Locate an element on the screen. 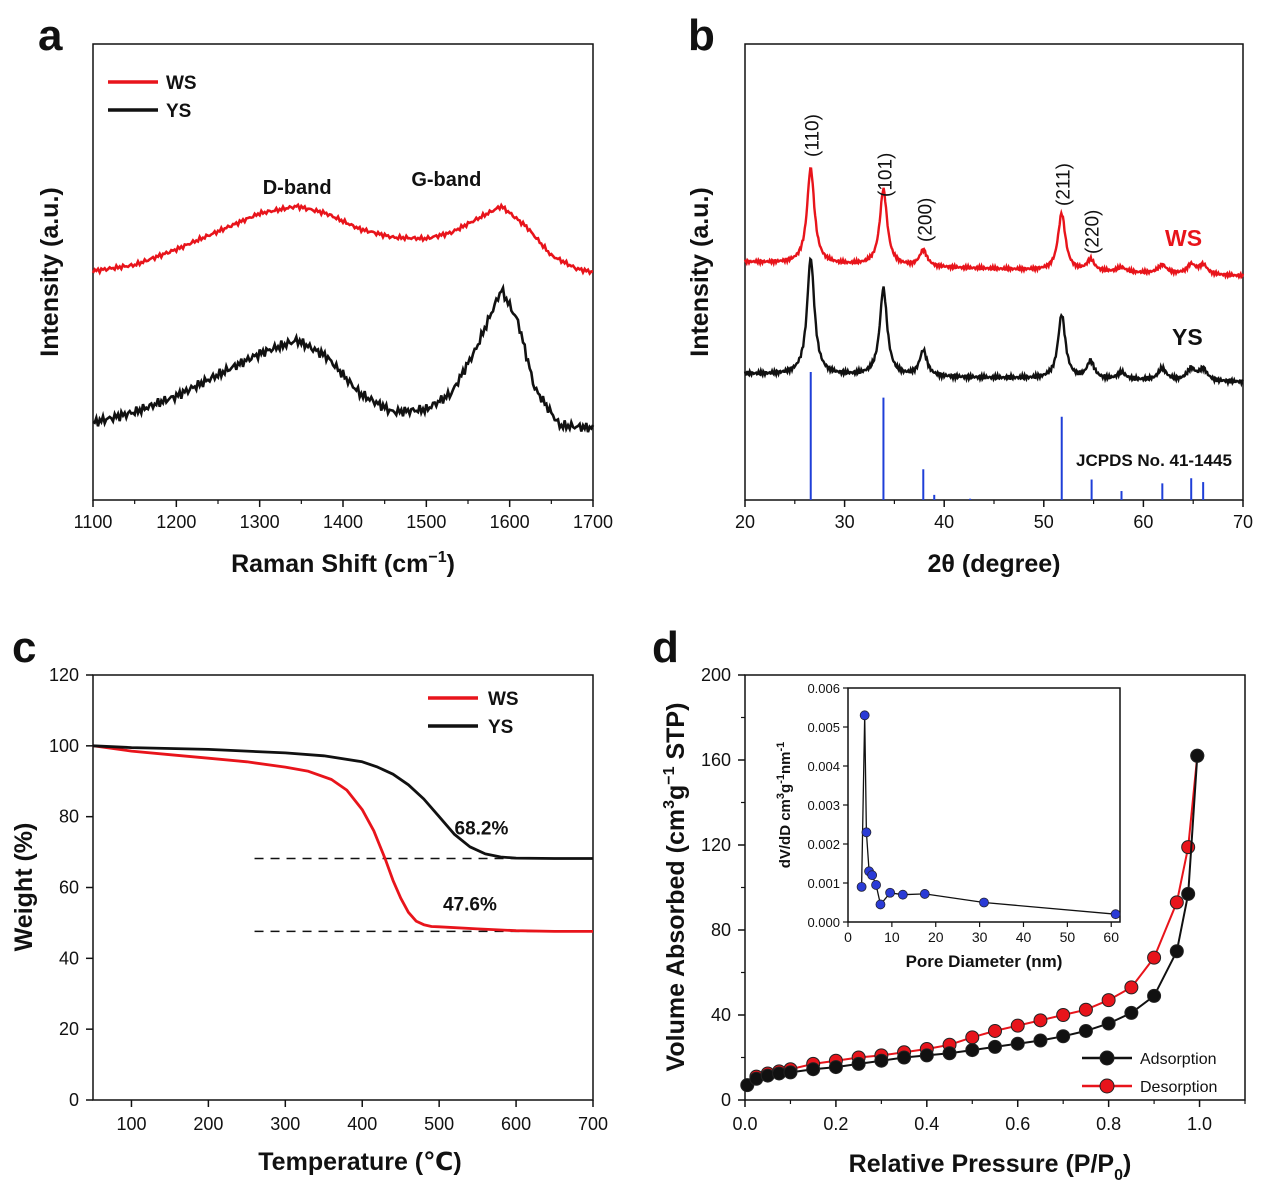 The width and height of the screenshot is (1269, 1190). inset-y-label-part: 3 is located at coordinates (781, 796).